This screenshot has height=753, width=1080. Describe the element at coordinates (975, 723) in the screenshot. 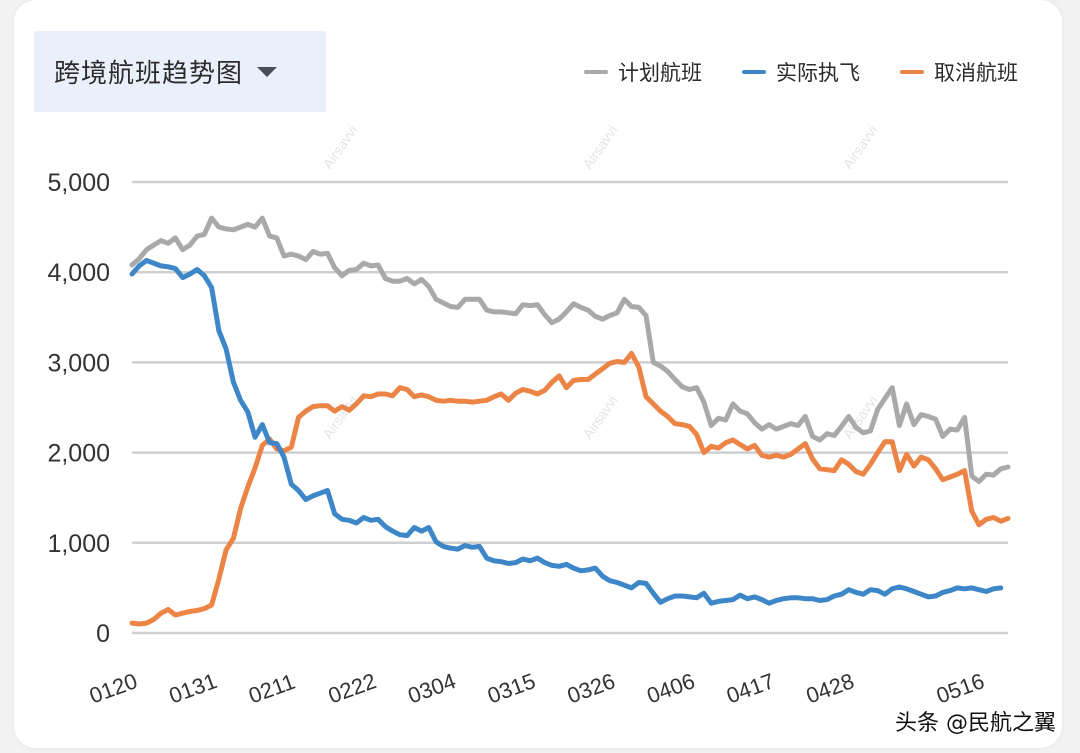

I see `source-credit: 头条 @民航之翼` at that location.